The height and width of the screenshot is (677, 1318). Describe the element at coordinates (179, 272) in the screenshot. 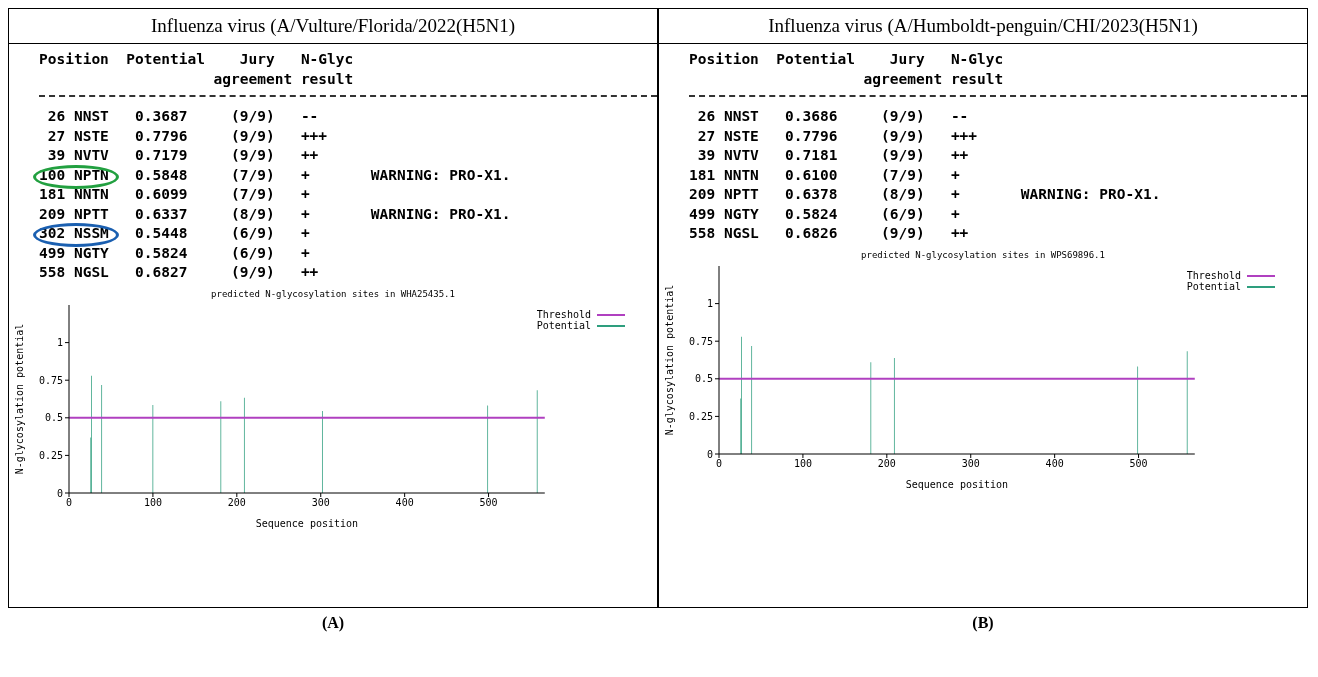

I see `text: 558 NGSL 0.6827 (9/9) ++` at that location.